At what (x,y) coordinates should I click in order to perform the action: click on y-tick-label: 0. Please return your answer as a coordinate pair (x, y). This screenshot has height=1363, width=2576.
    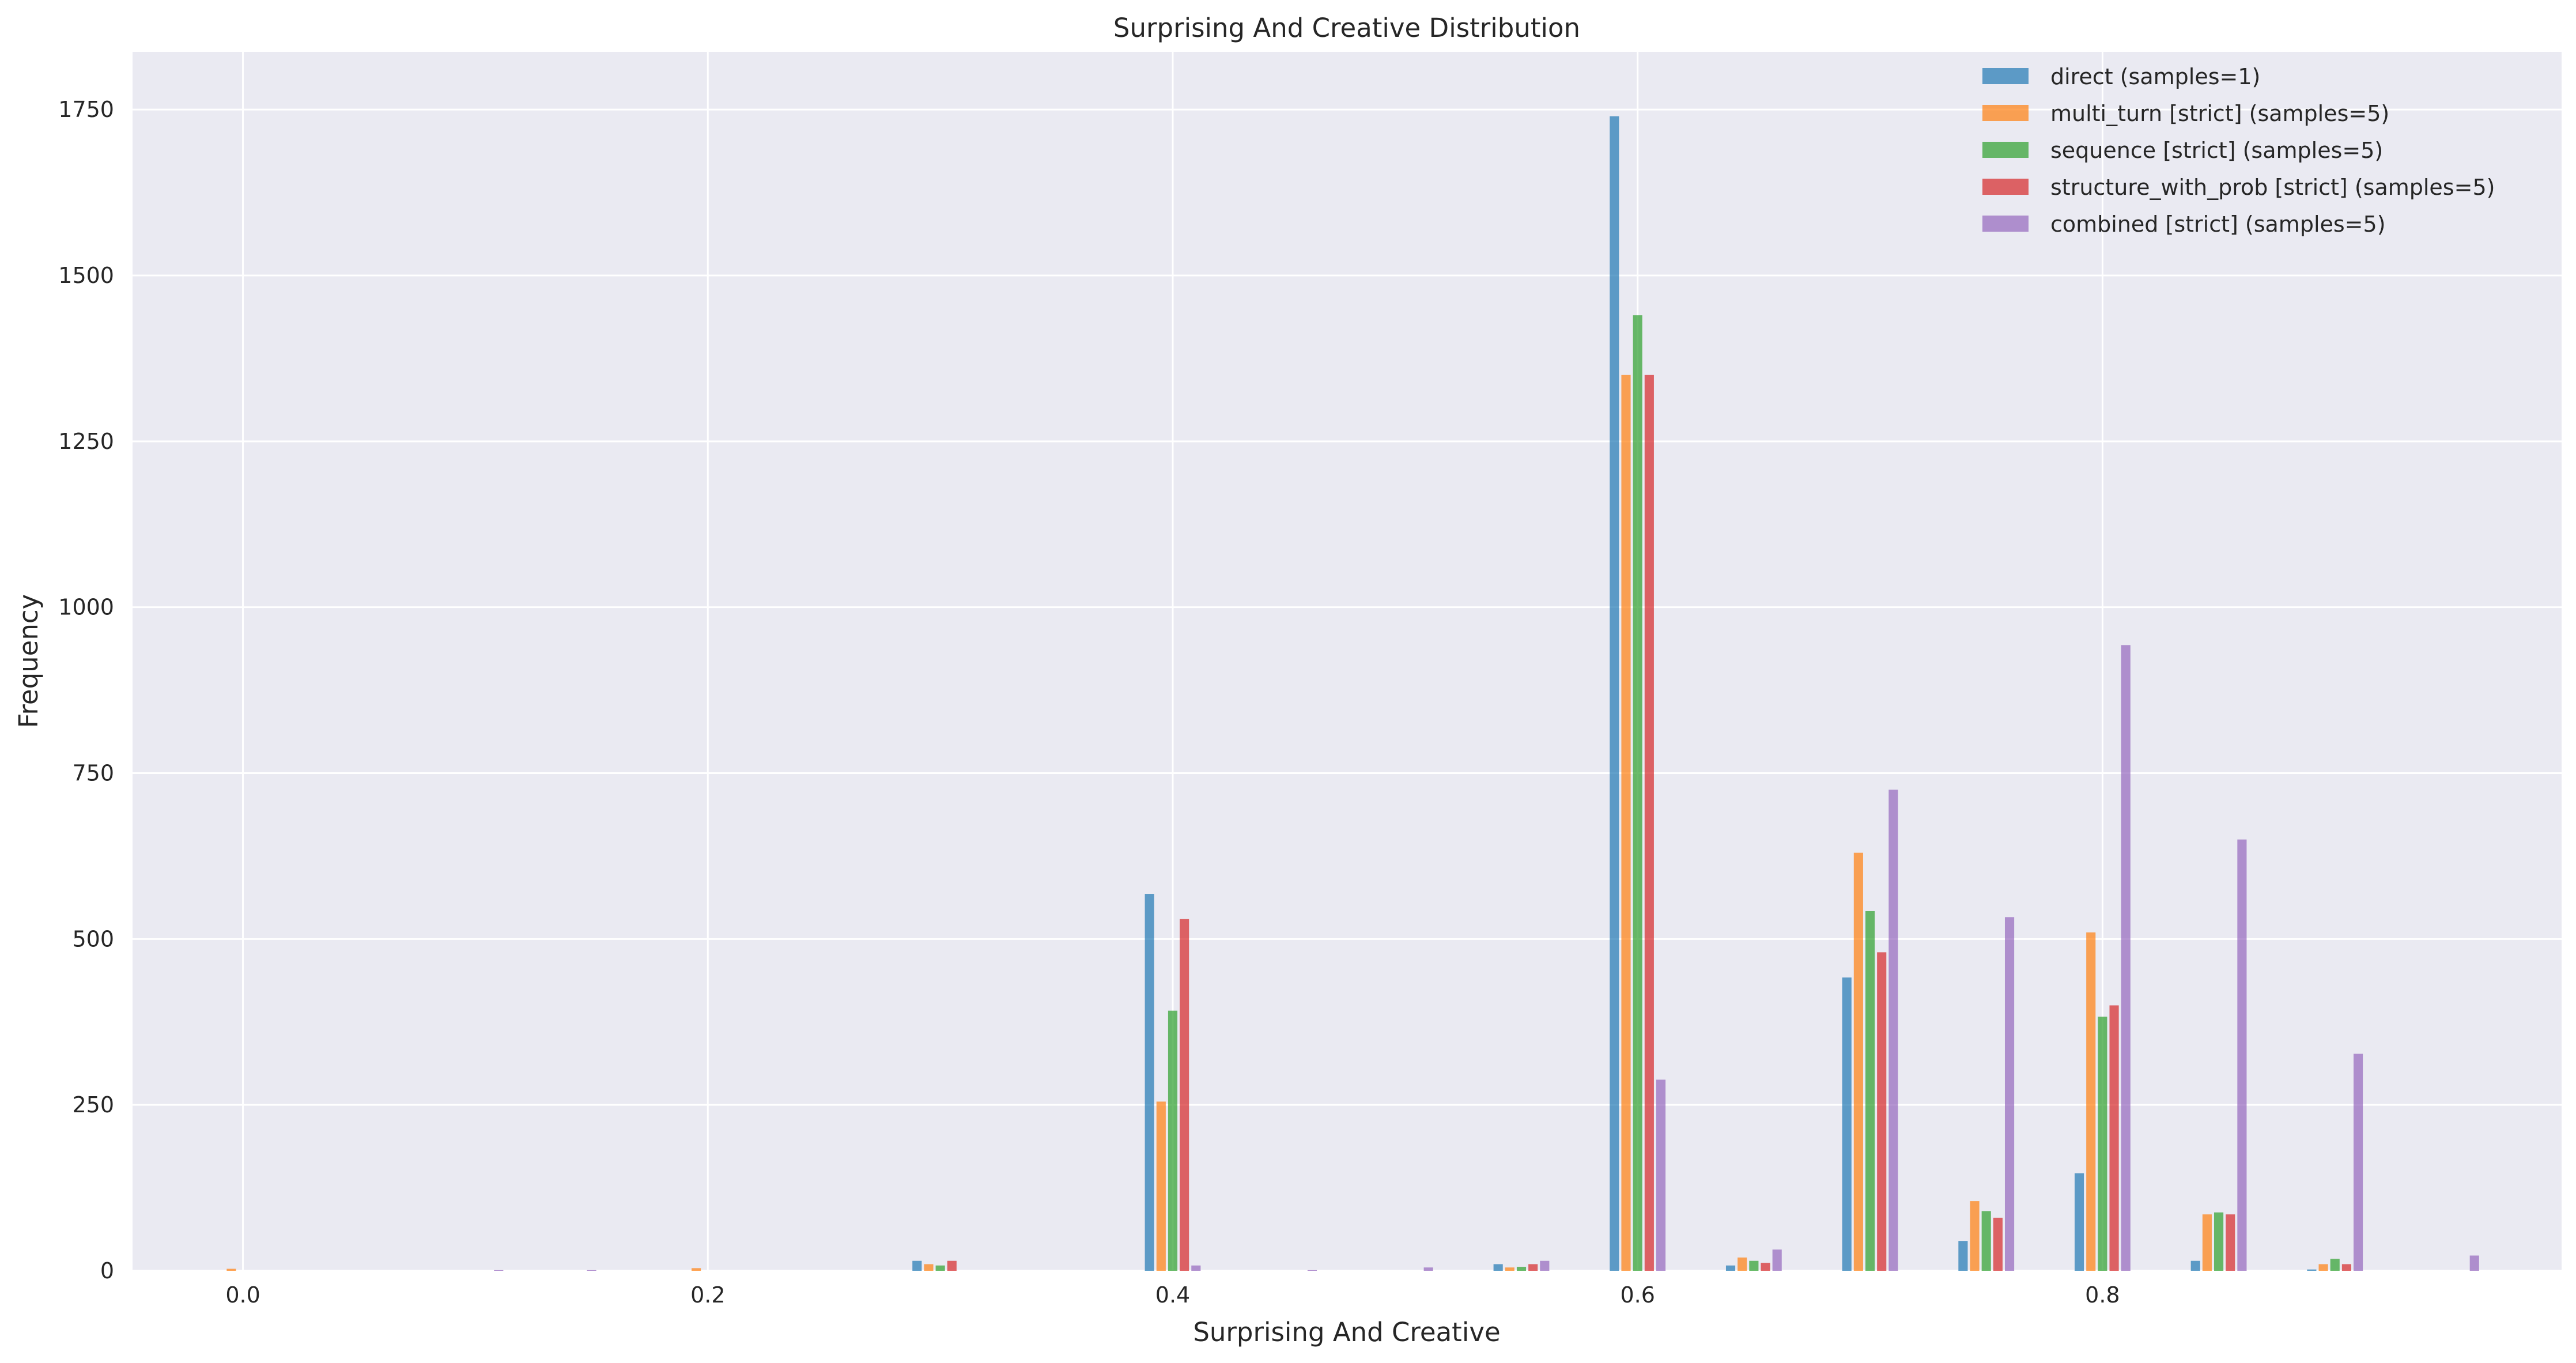
    Looking at the image, I should click on (107, 1270).